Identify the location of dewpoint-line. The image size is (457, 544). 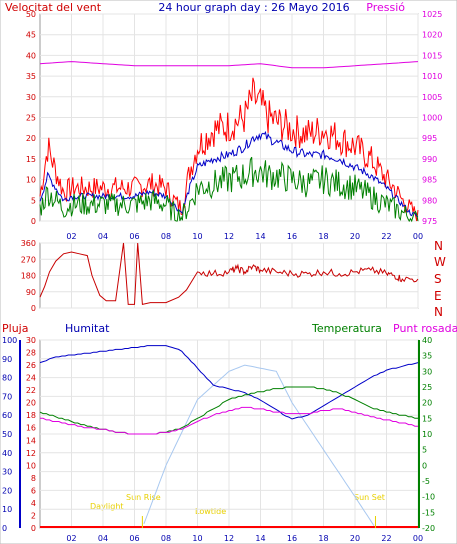
(229, 420).